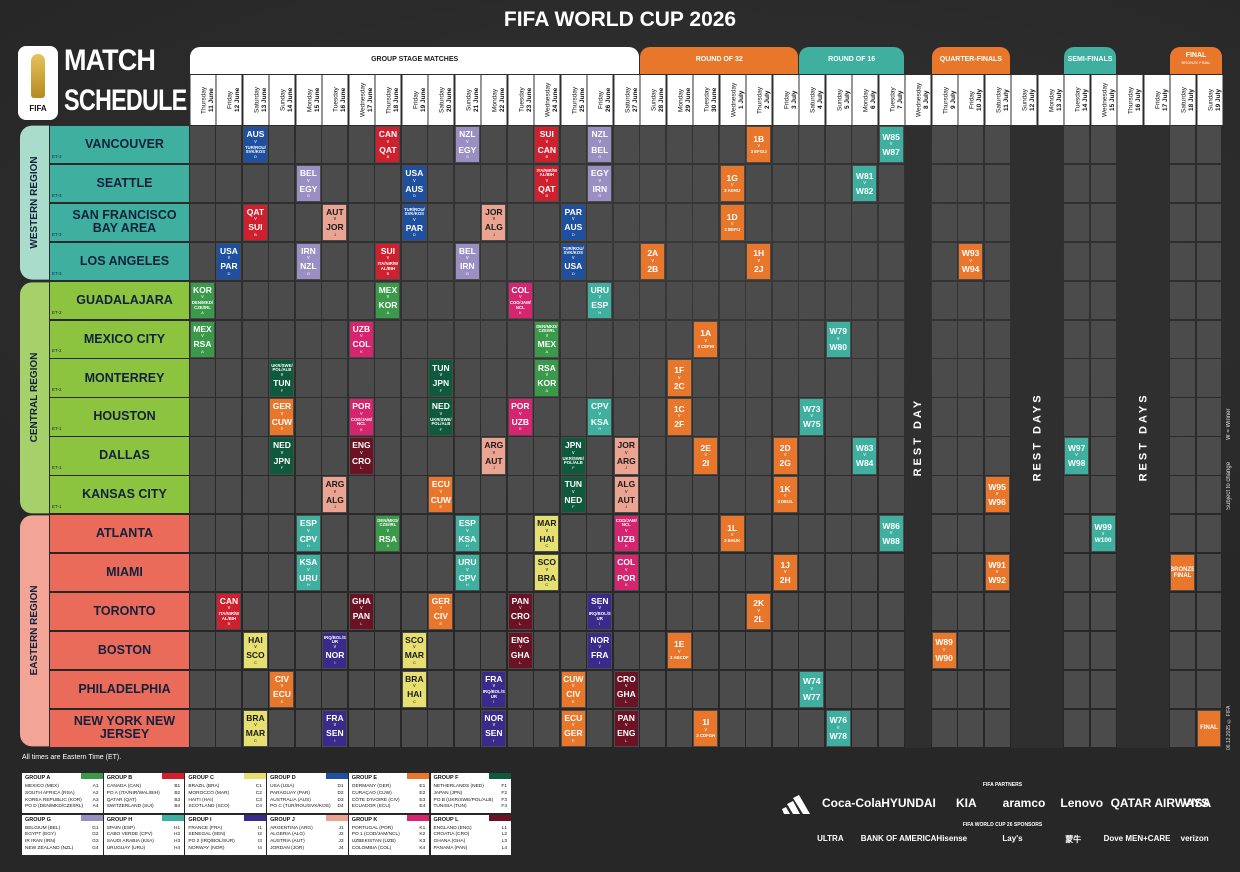  Describe the element at coordinates (177, 786) in the screenshot. I see `team-code: B1` at that location.